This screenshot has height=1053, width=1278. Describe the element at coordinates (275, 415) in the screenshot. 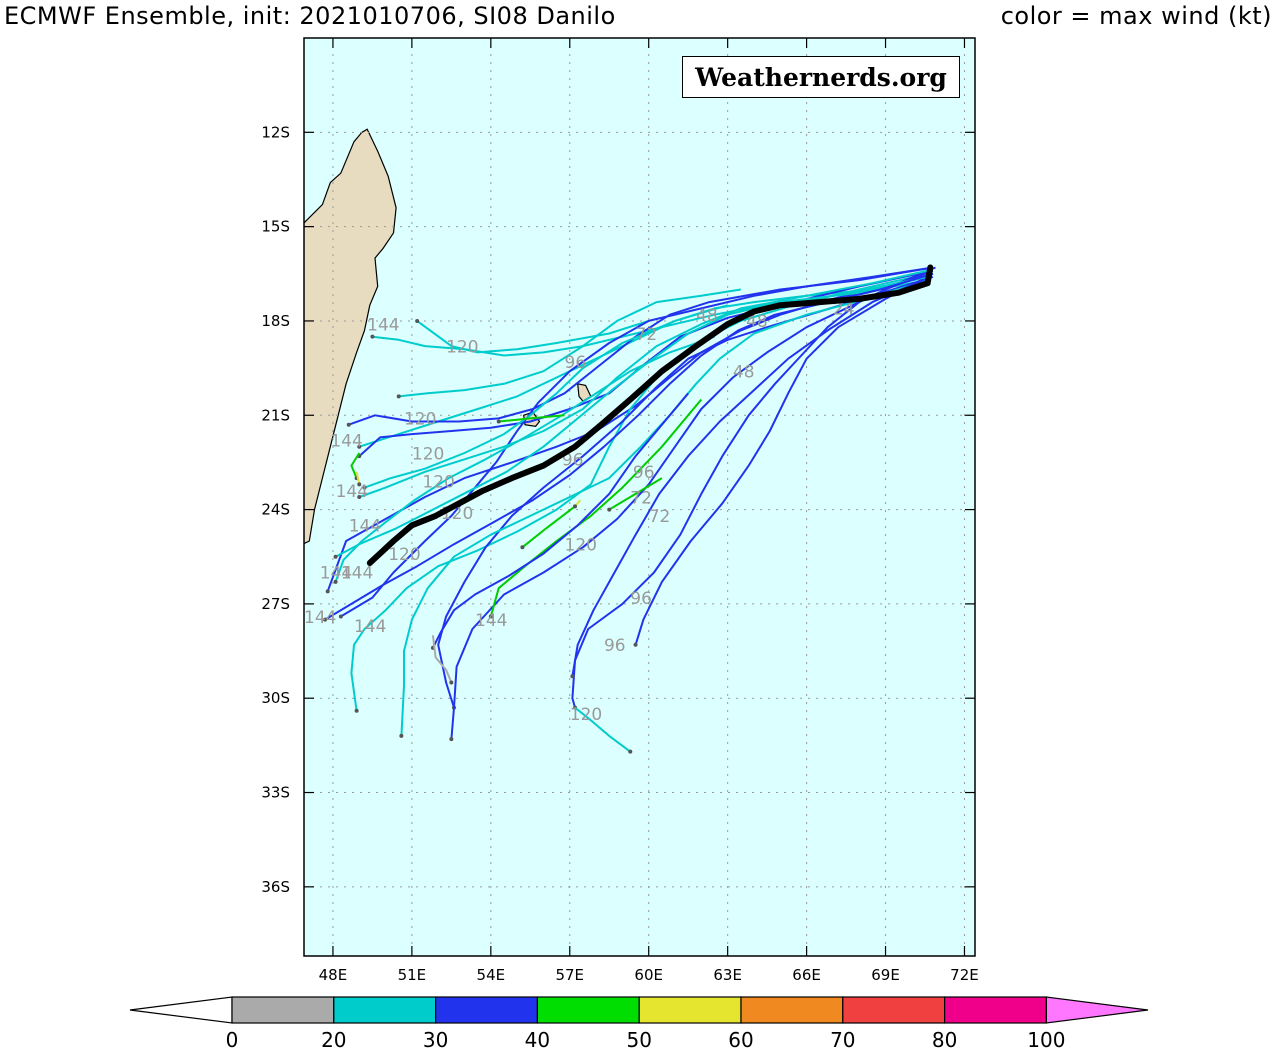

I see `latitude-tick-label: 21S` at that location.